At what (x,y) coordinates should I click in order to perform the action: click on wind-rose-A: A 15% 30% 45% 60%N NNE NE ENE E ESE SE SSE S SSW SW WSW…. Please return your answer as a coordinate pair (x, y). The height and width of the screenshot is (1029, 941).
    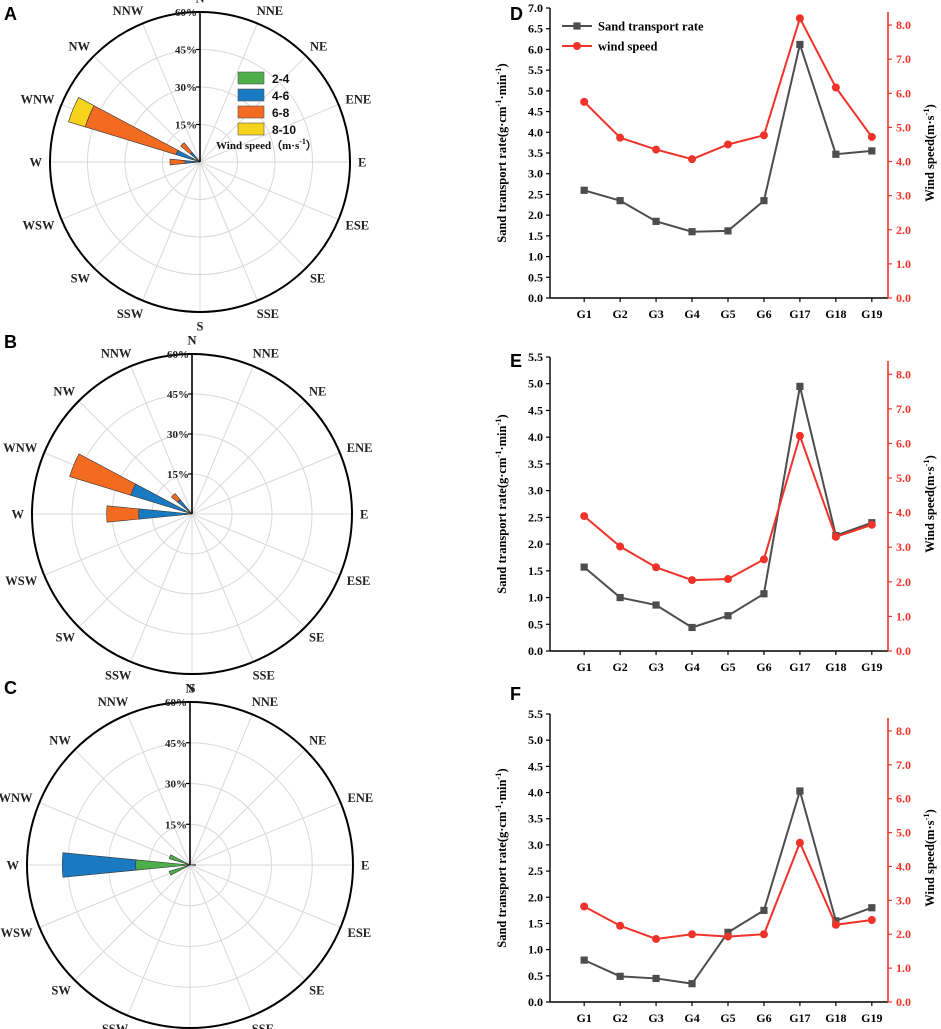
    Looking at the image, I should click on (187, 167).